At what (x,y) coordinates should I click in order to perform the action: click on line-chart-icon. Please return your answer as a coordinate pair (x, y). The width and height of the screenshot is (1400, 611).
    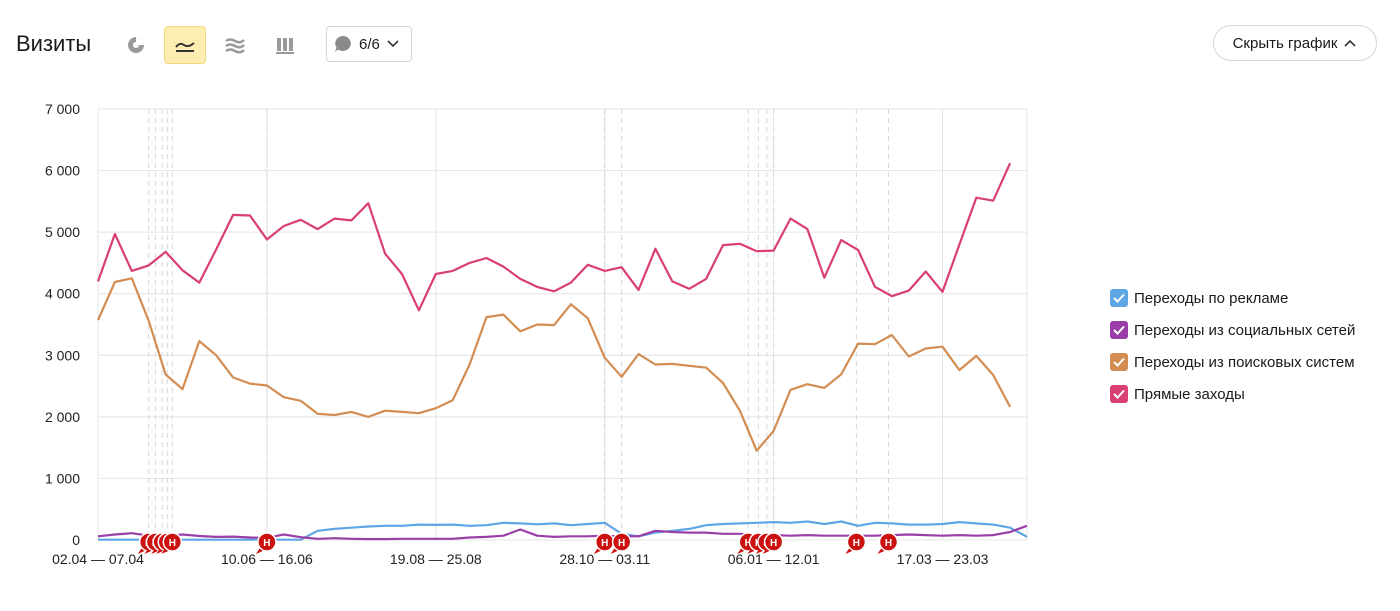
    Looking at the image, I should click on (185, 47).